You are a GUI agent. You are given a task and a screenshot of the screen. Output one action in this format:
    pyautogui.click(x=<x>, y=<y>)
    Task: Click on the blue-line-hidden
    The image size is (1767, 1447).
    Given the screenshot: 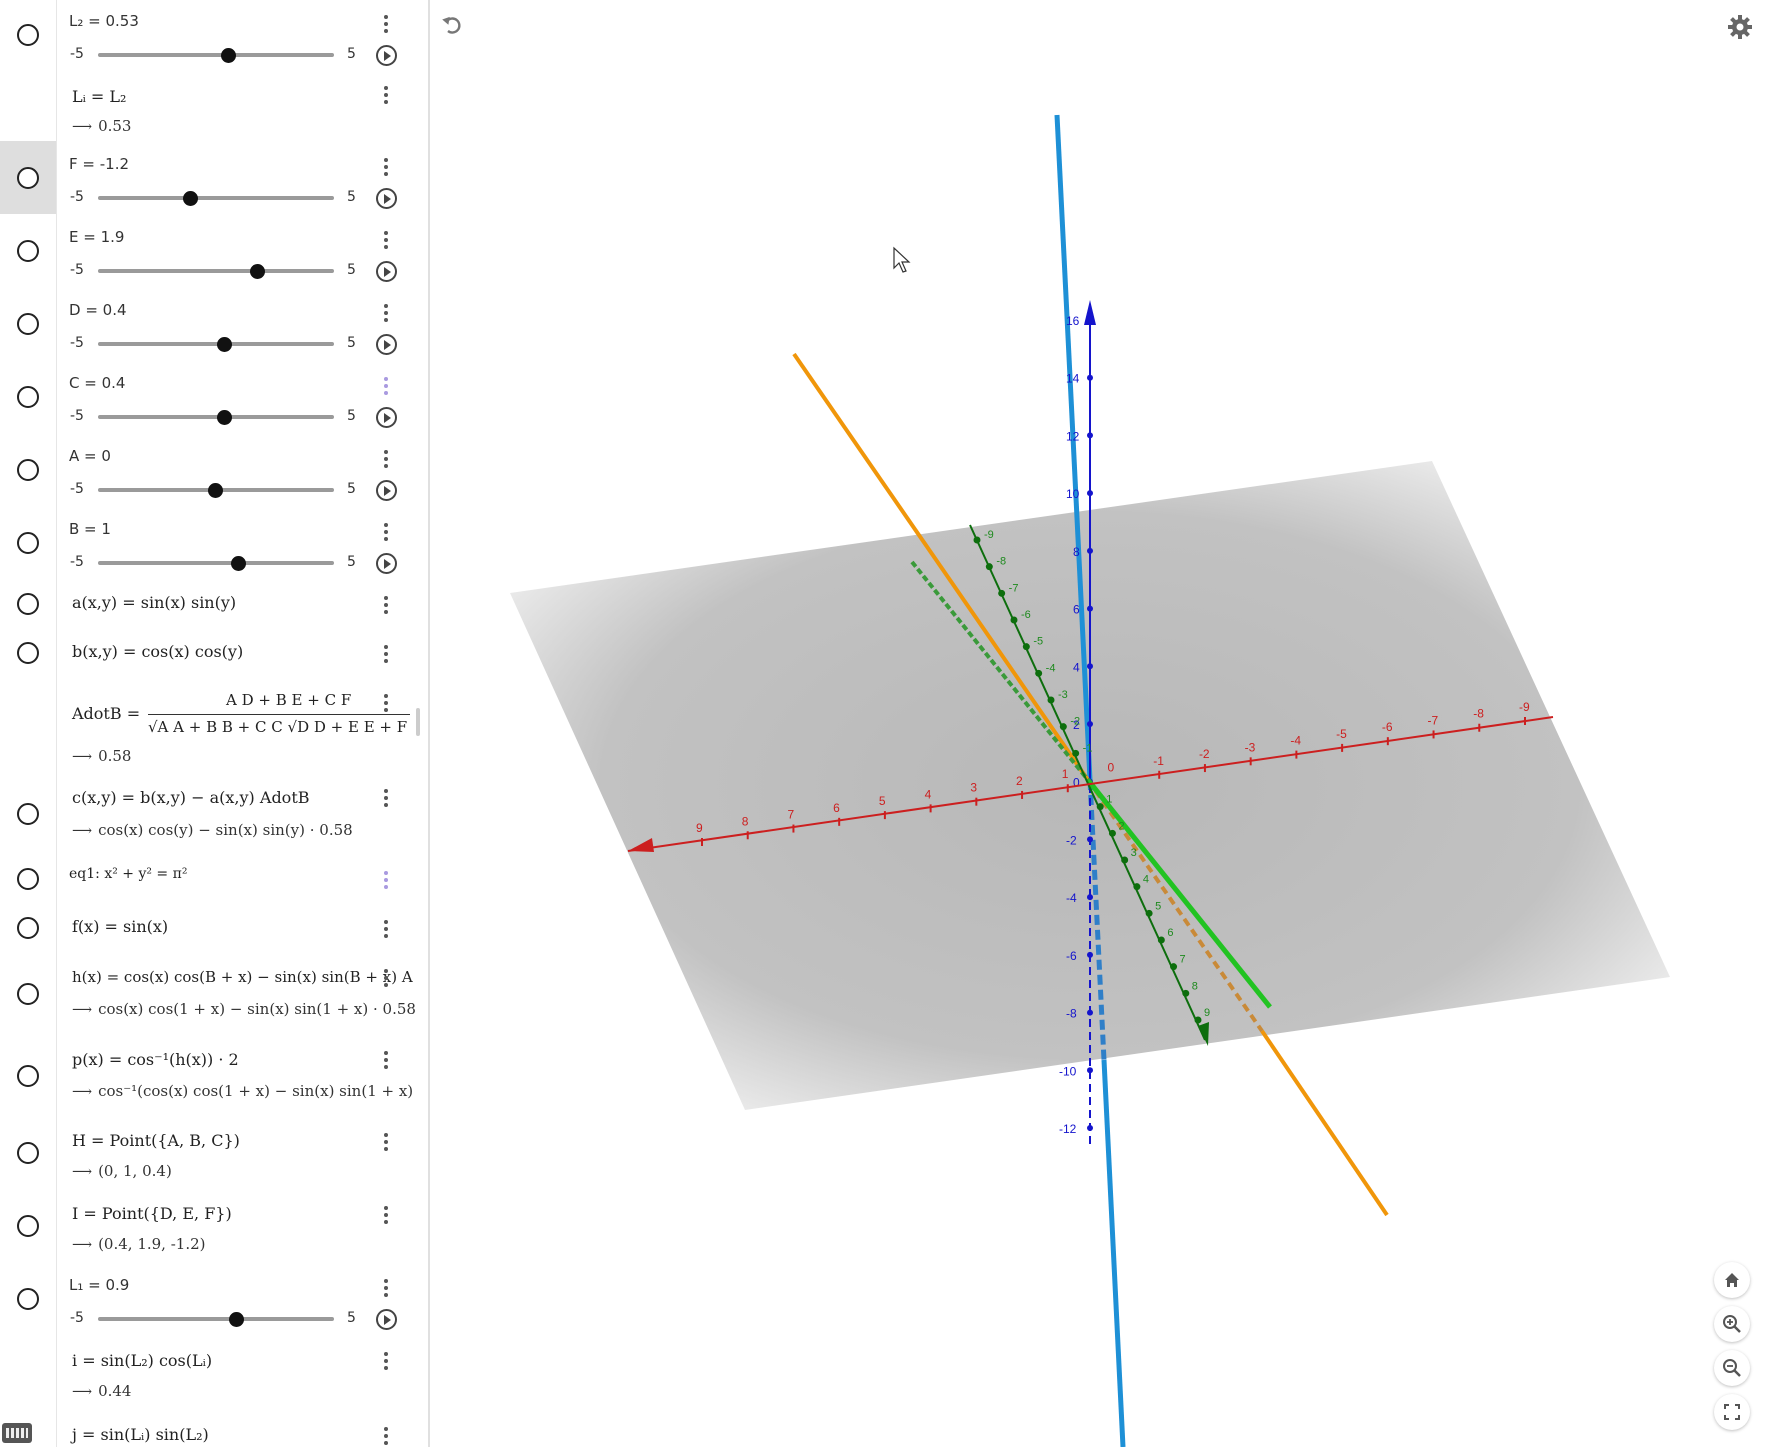 What is the action you would take?
    pyautogui.click(x=1097, y=920)
    